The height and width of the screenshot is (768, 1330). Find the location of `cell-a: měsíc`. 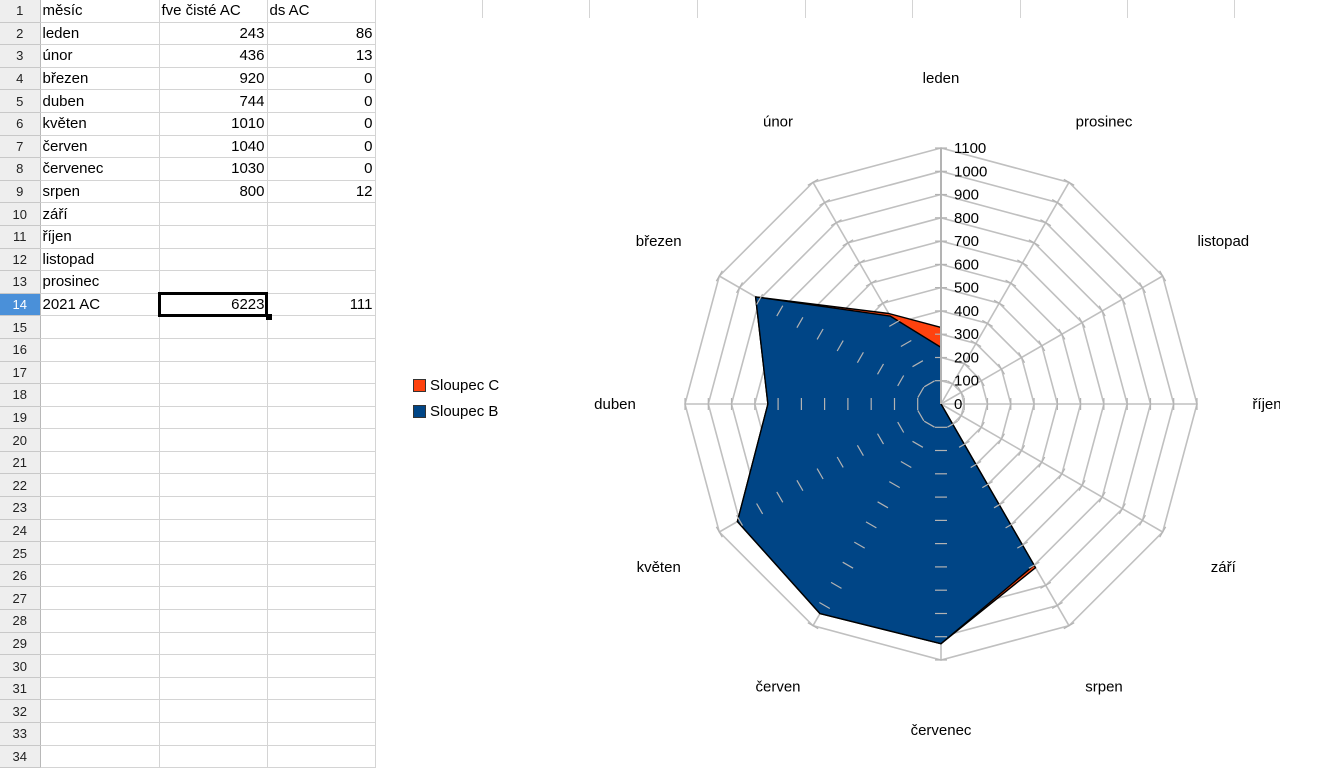

cell-a: měsíc is located at coordinates (100, 11).